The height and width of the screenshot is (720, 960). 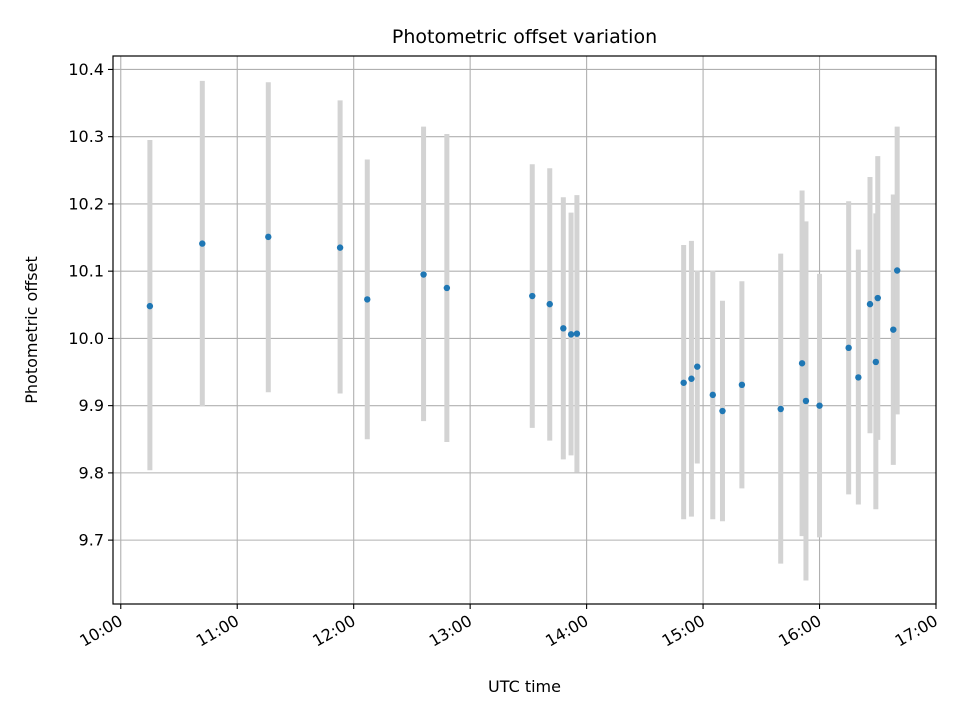 What do you see at coordinates (450, 631) in the screenshot?
I see `x-tick-label: 13:00` at bounding box center [450, 631].